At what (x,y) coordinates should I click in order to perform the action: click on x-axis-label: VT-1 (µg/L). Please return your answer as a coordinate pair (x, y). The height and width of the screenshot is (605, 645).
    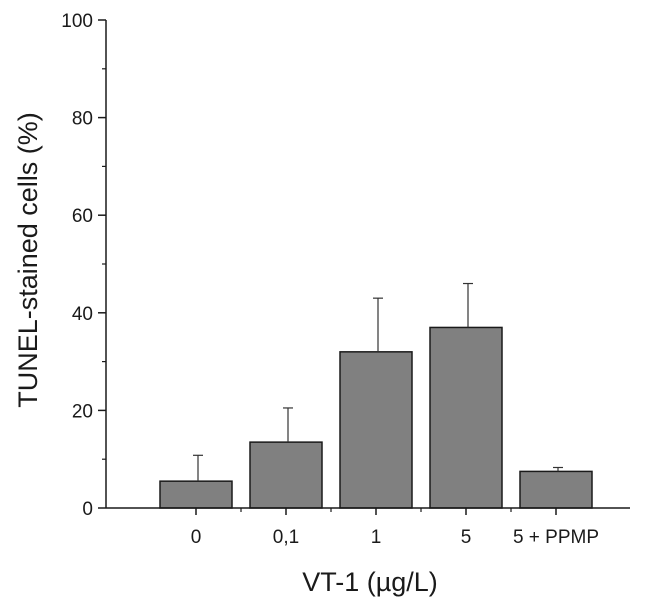
    Looking at the image, I should click on (370, 582).